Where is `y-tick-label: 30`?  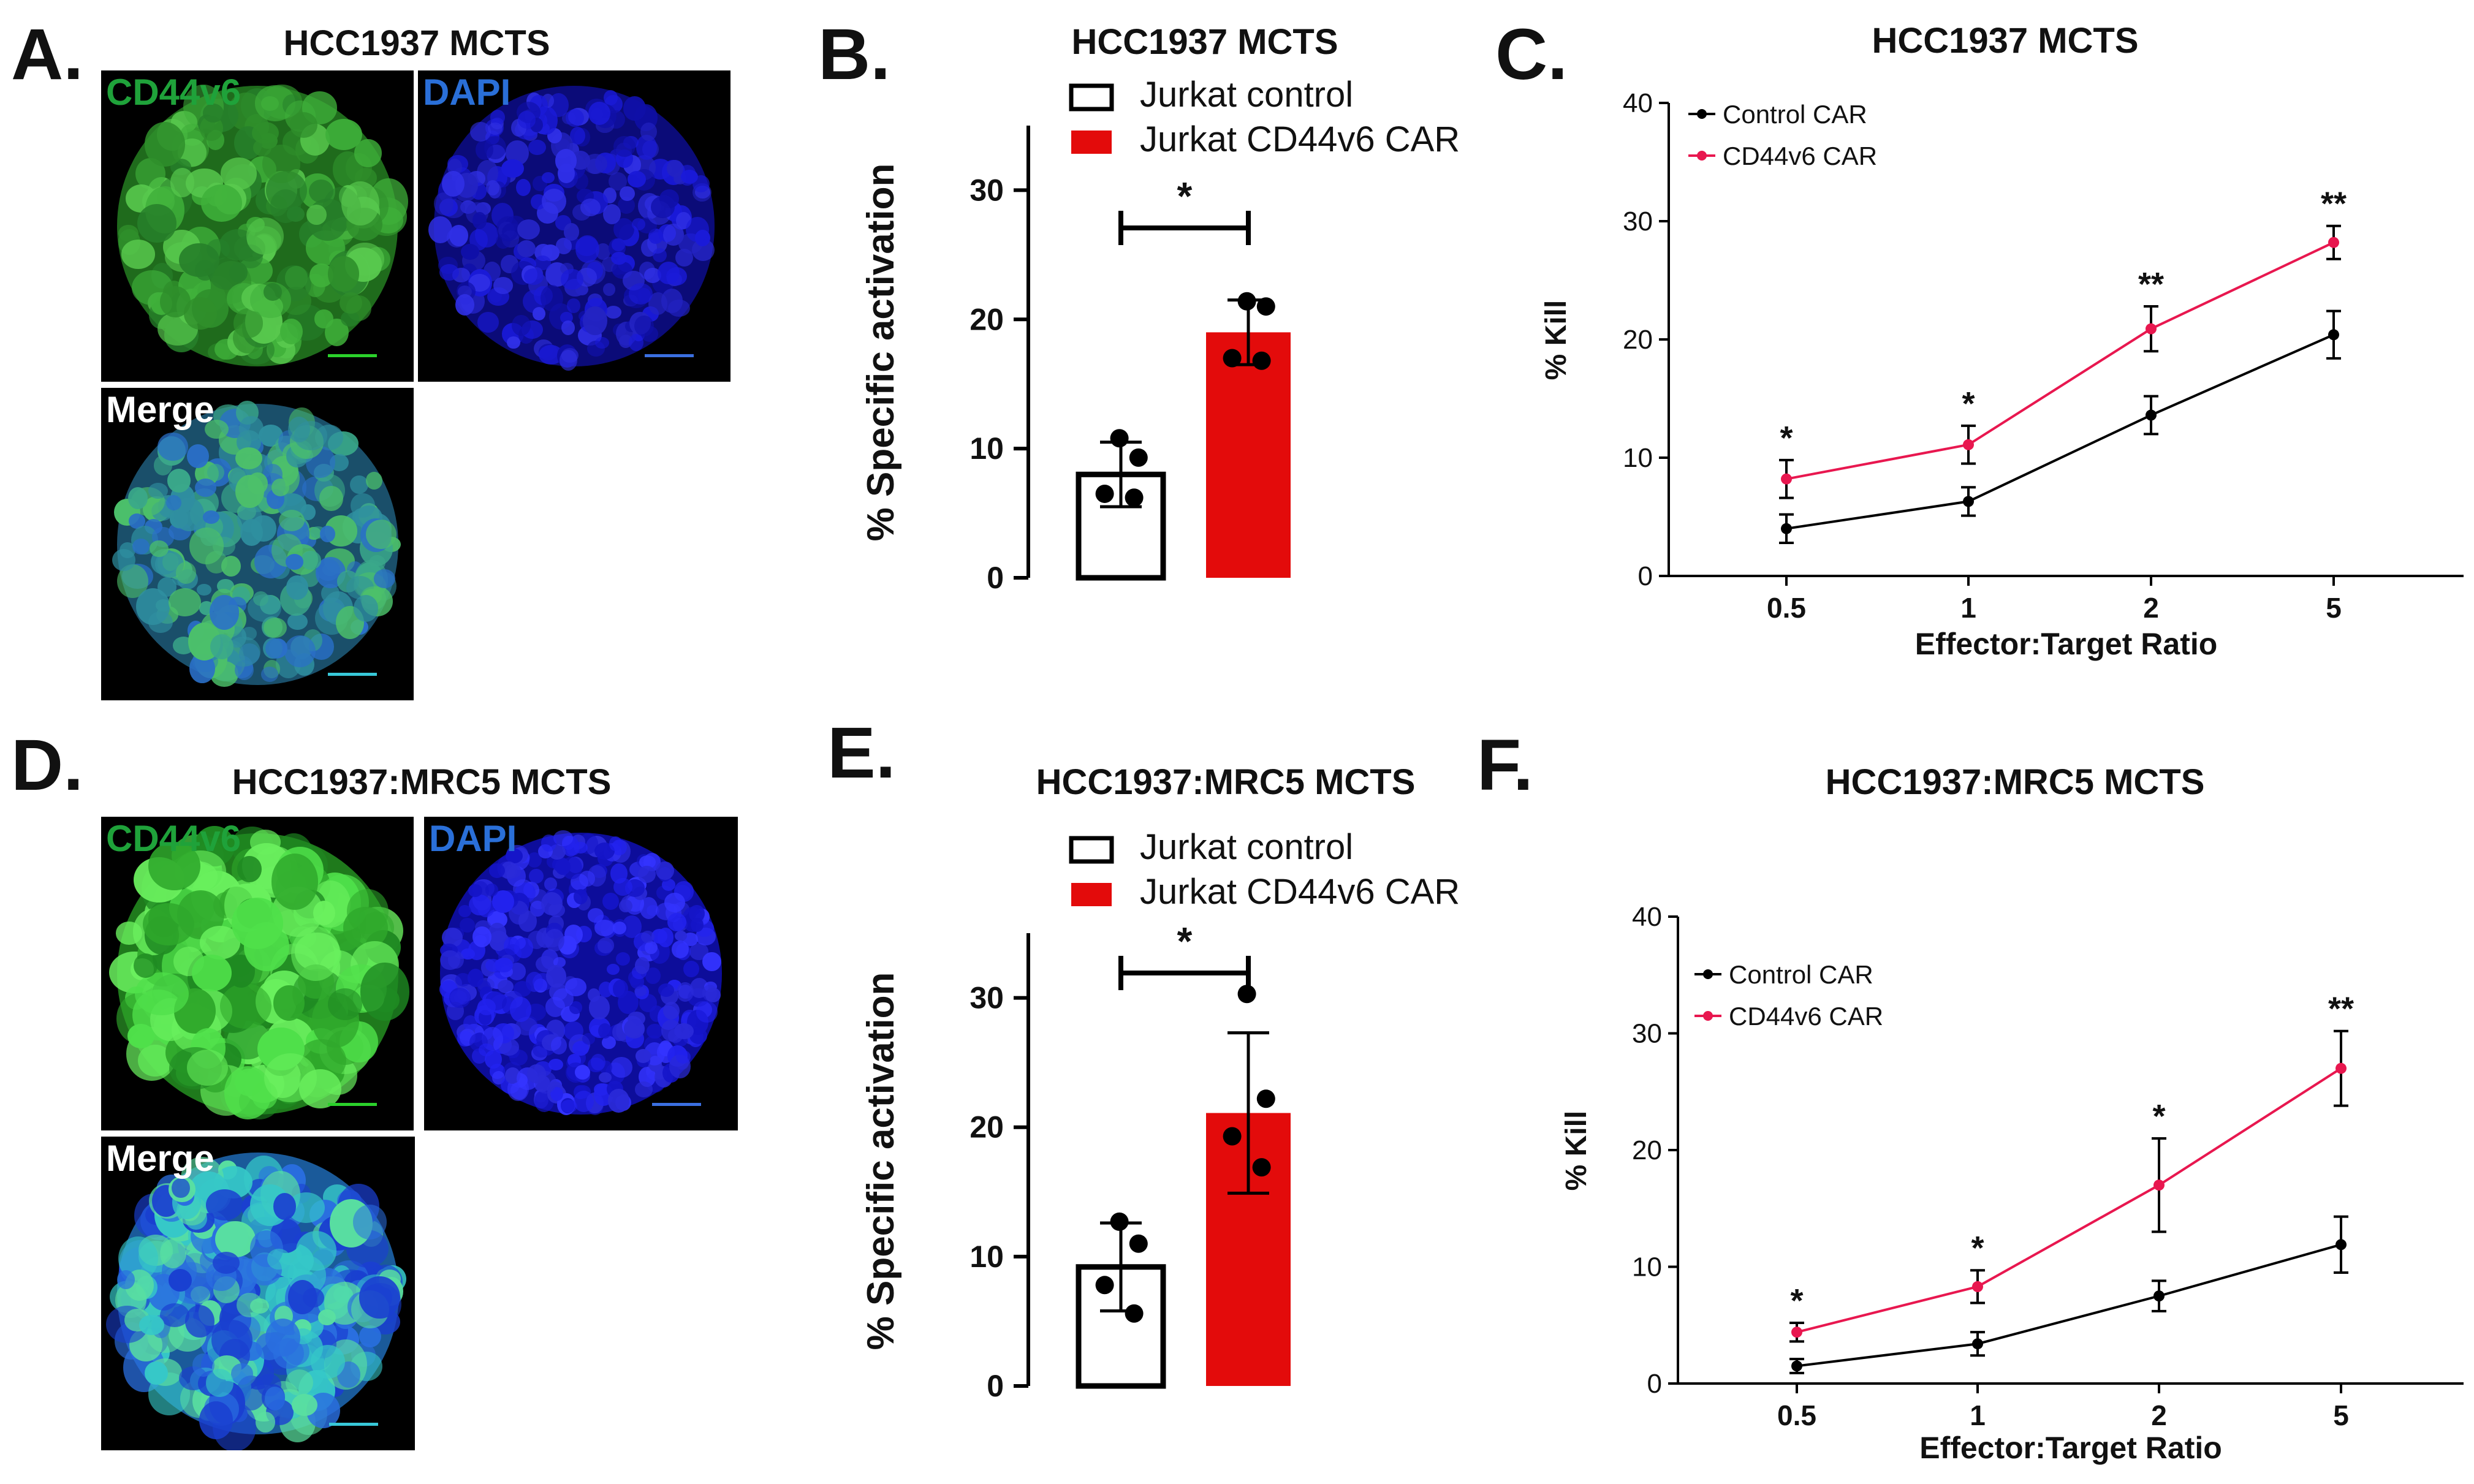
y-tick-label: 30 is located at coordinates (986, 998).